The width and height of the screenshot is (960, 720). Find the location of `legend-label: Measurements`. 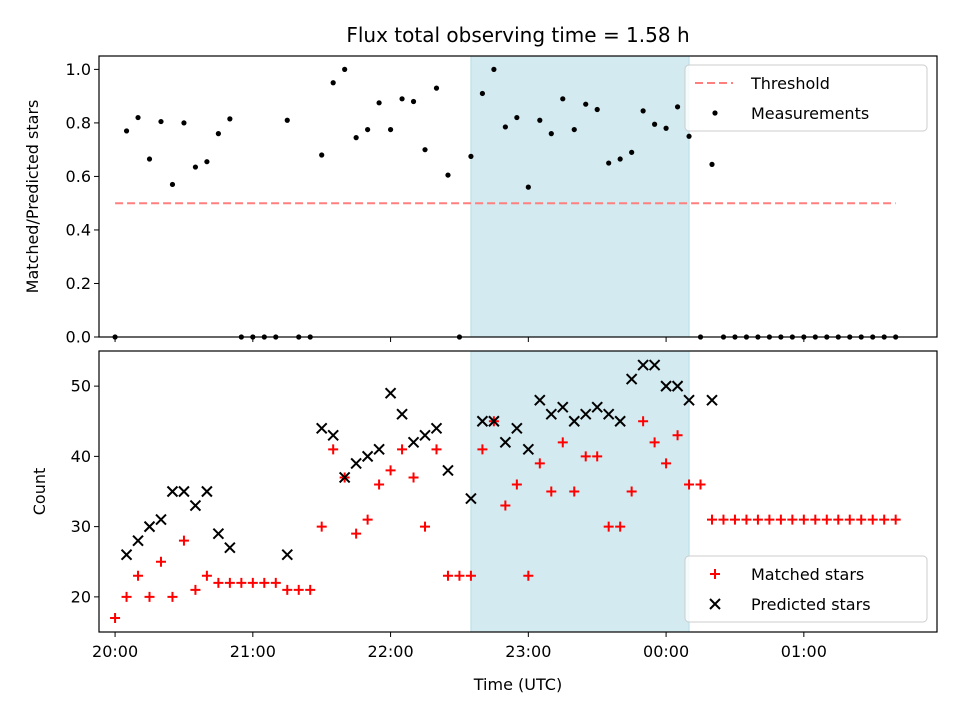

legend-label: Measurements is located at coordinates (810, 113).